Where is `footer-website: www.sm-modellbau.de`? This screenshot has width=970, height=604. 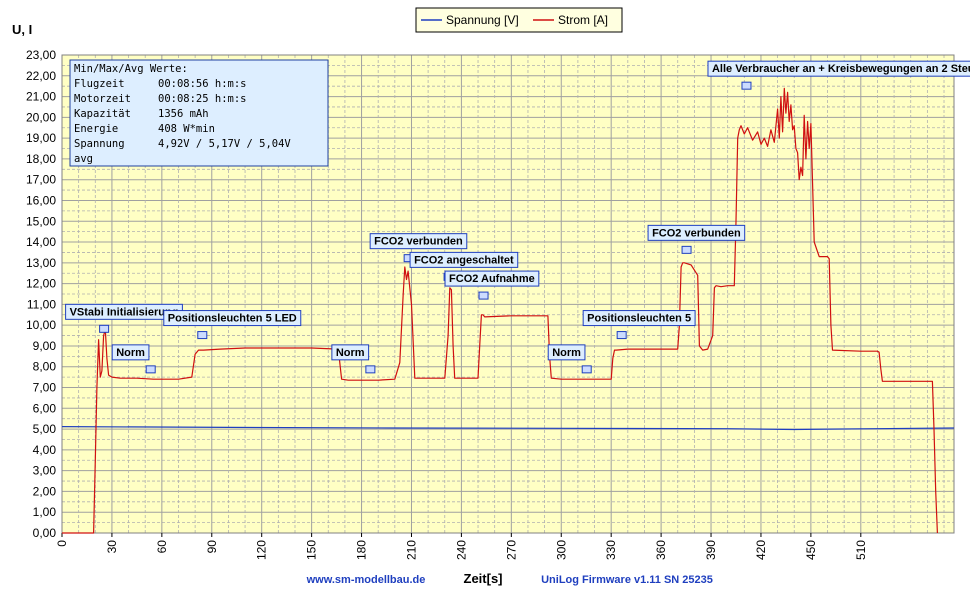 footer-website: www.sm-modellbau.de is located at coordinates (366, 580).